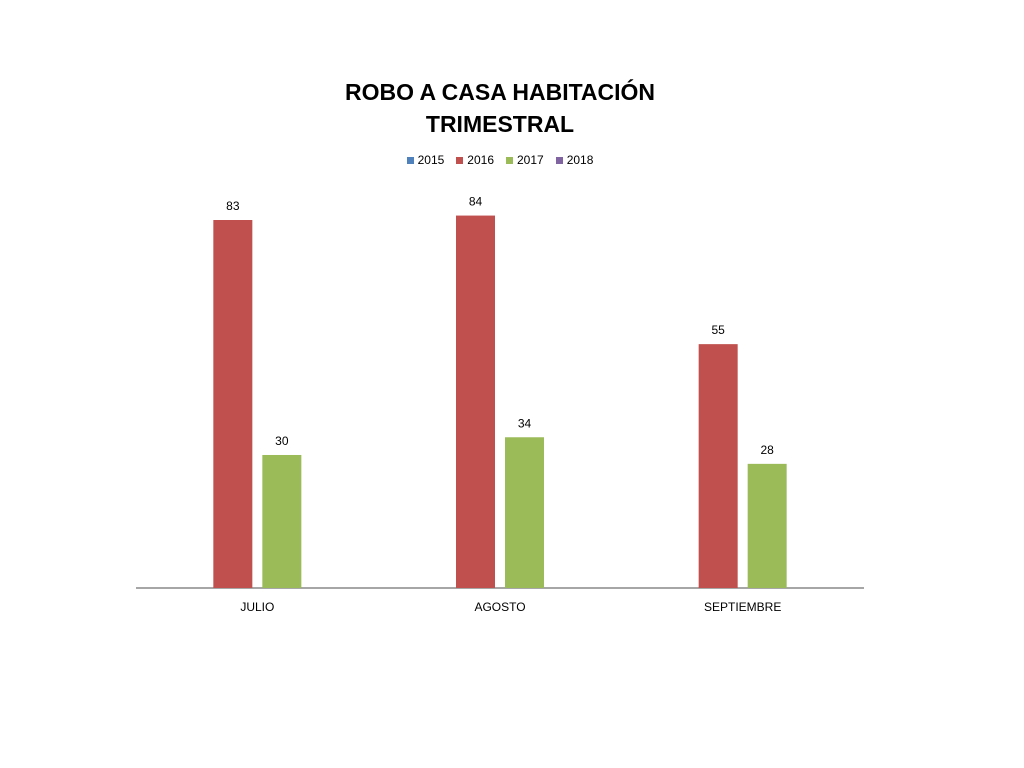  What do you see at coordinates (718, 466) in the screenshot?
I see `bar-2016-septiembre` at bounding box center [718, 466].